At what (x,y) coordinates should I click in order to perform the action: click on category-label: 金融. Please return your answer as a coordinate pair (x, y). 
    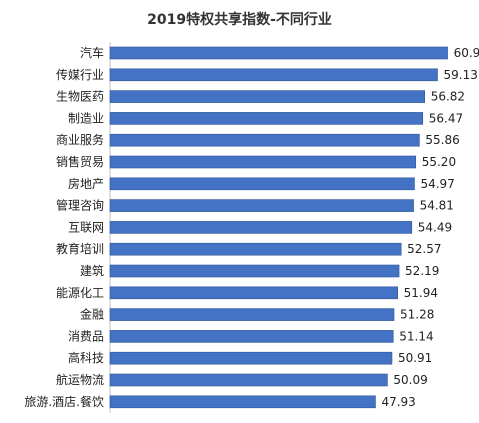
    Looking at the image, I should click on (92, 314).